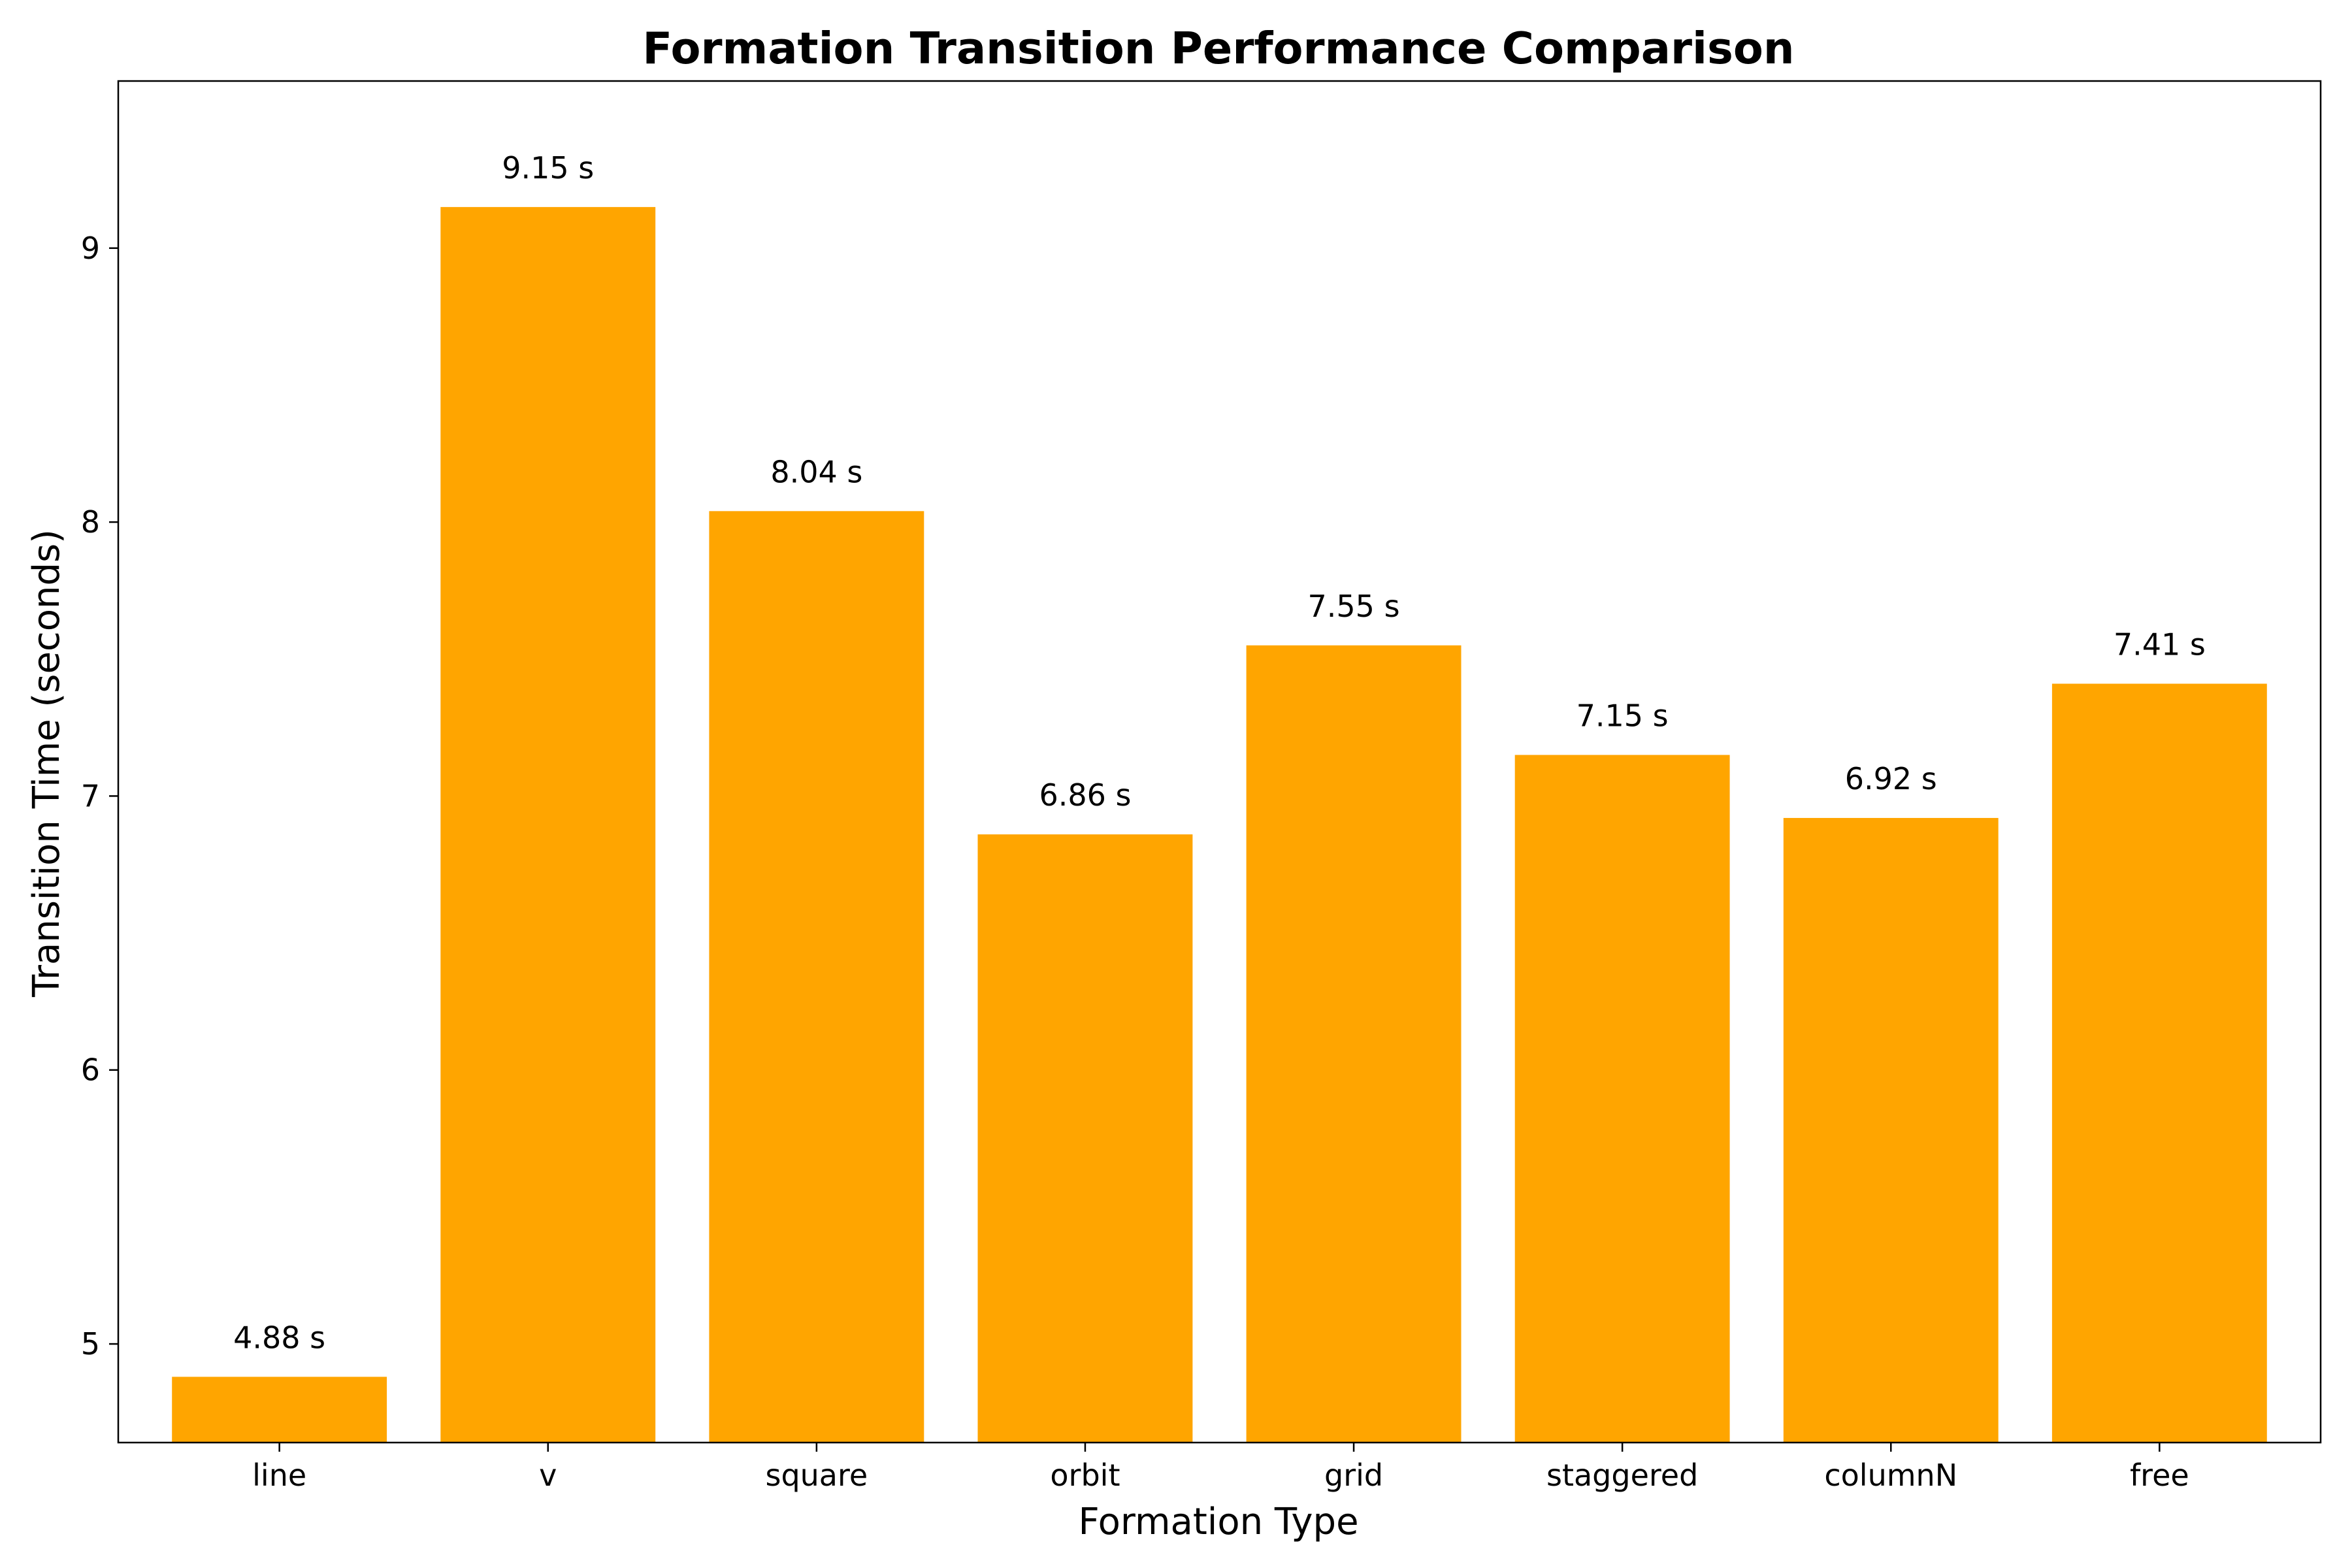  I want to click on x-tick-label-free: free, so click(2159, 1475).